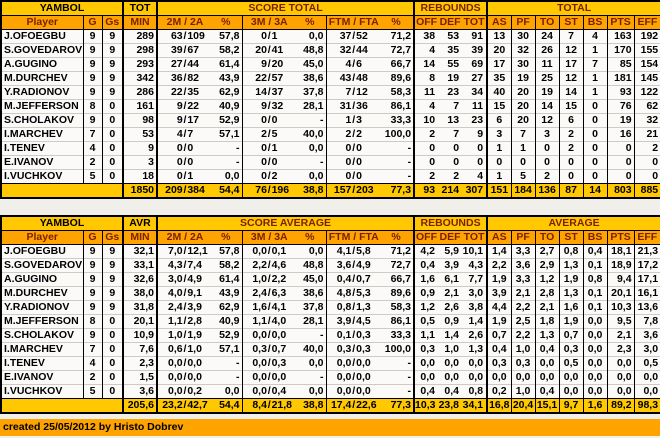 The image size is (660, 438). Describe the element at coordinates (279, 363) in the screenshot. I see `three-point-made-attempted-attempted: 0,3` at that location.